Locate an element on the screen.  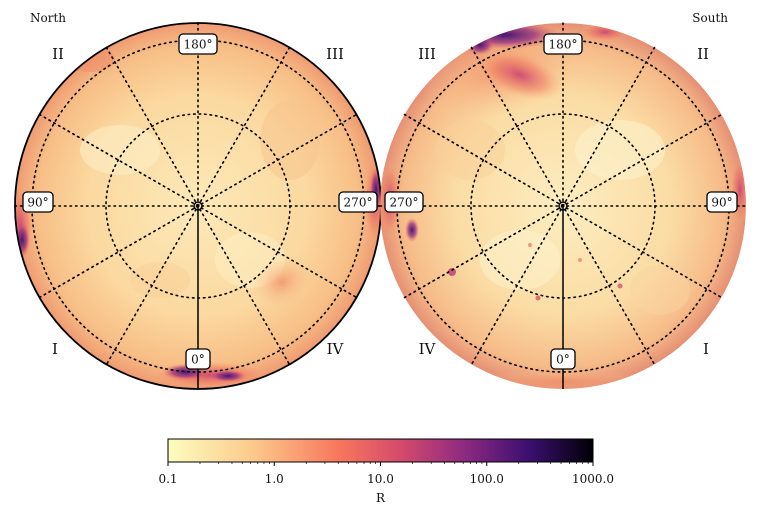
south-title: South is located at coordinates (710, 18).